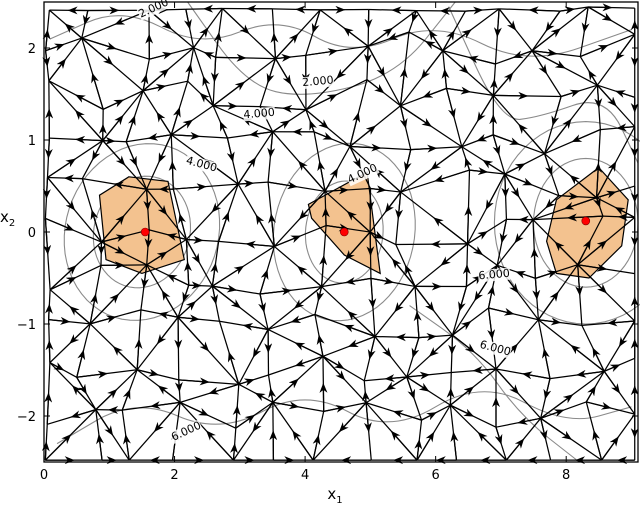 This screenshot has height=505, width=640. I want to click on contour-label: 6.000, so click(495, 348).